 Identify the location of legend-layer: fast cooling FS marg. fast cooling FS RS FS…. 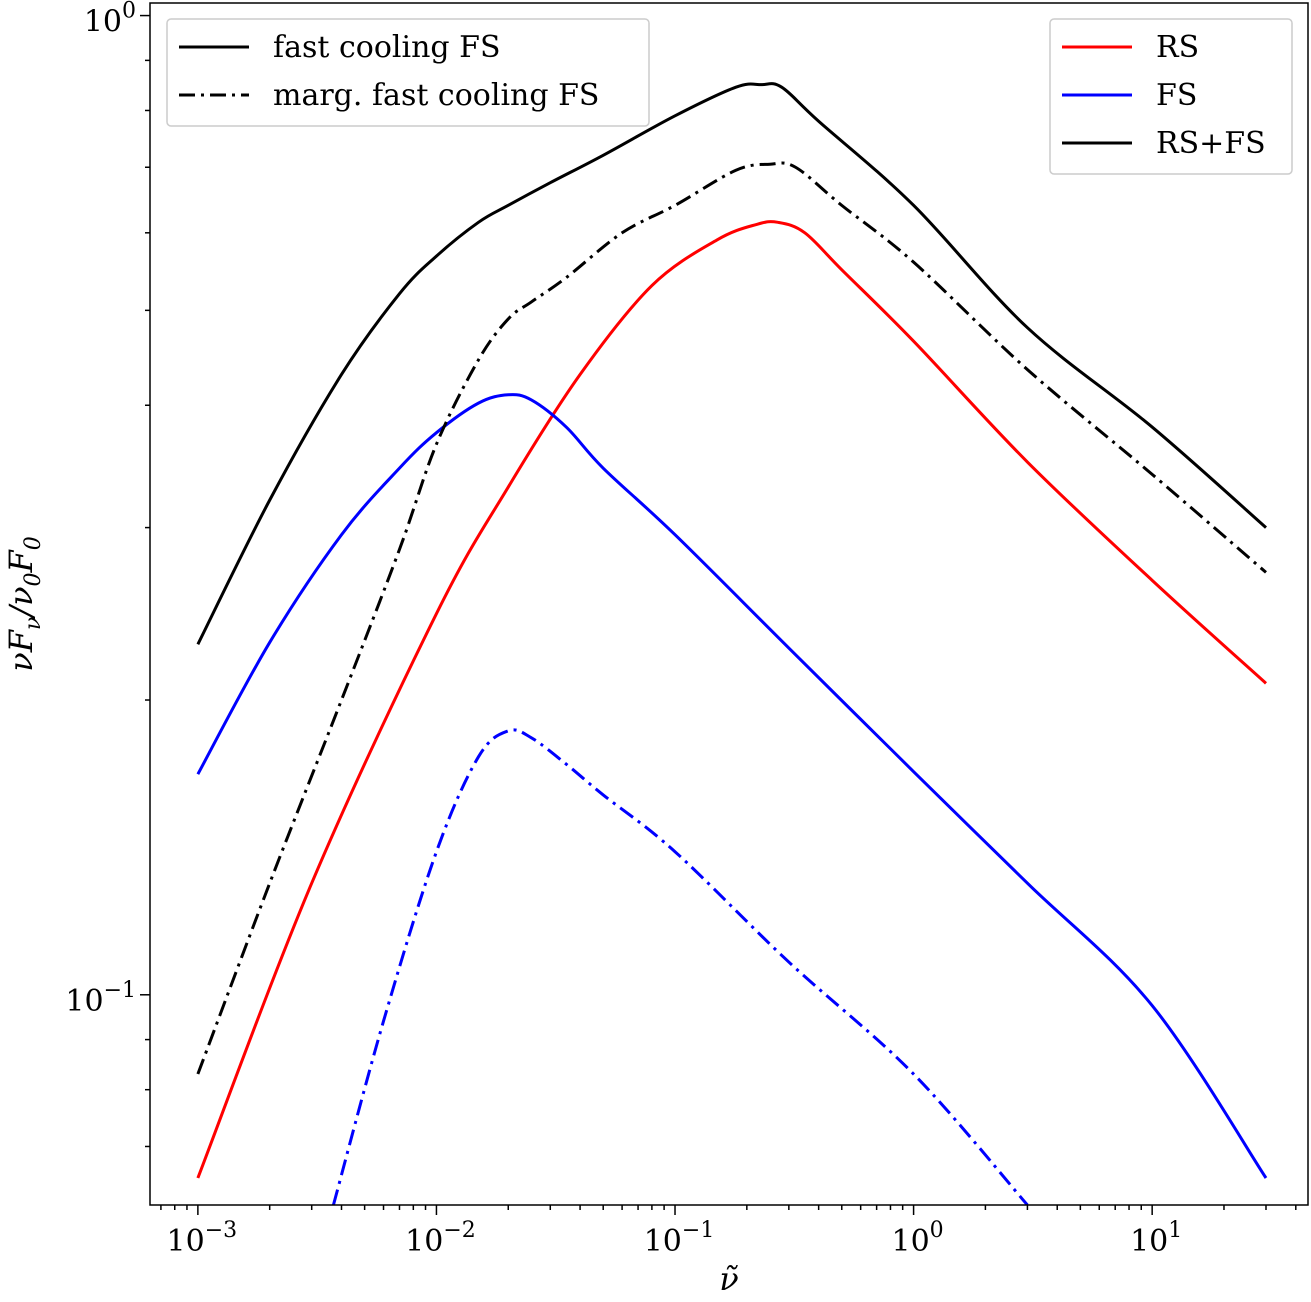
(729, 96).